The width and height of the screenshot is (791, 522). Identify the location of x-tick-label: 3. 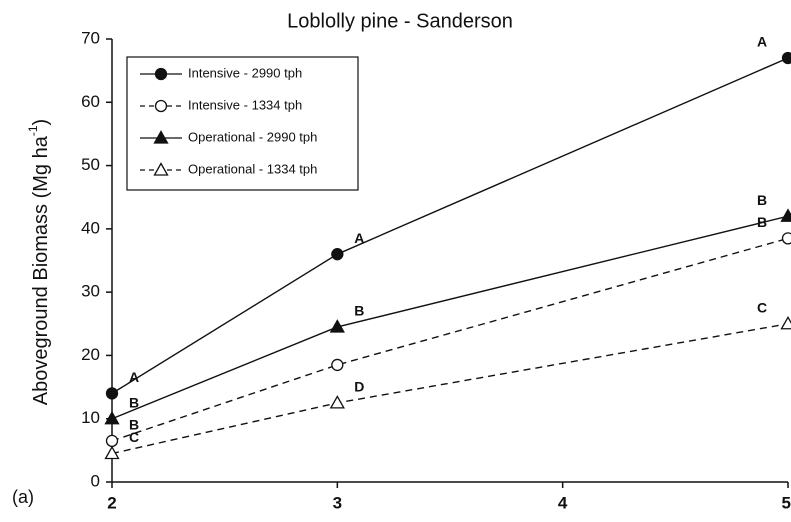
(337, 502).